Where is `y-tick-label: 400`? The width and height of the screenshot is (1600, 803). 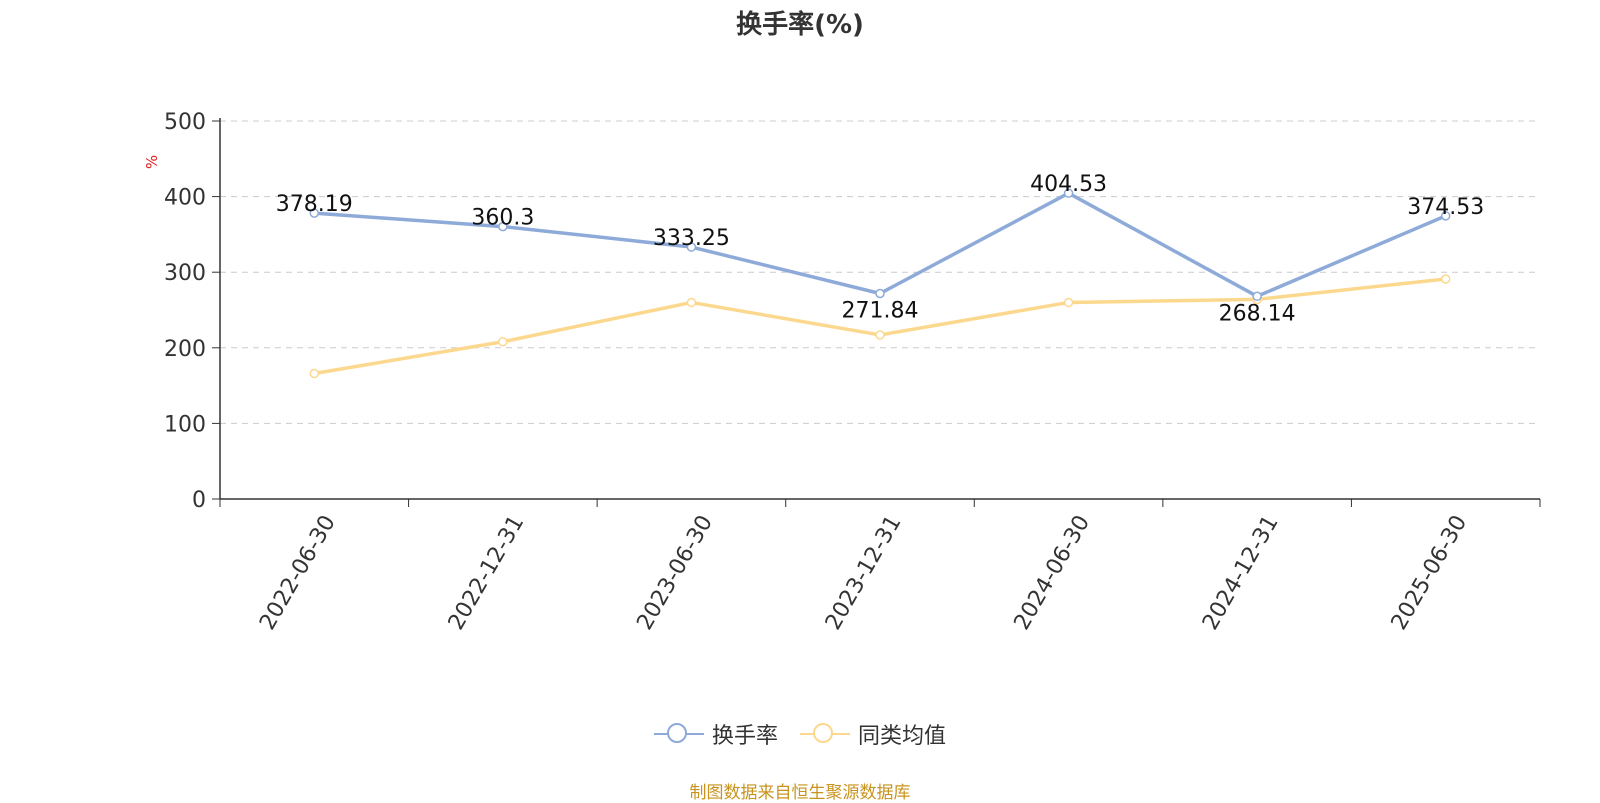
y-tick-label: 400 is located at coordinates (185, 198).